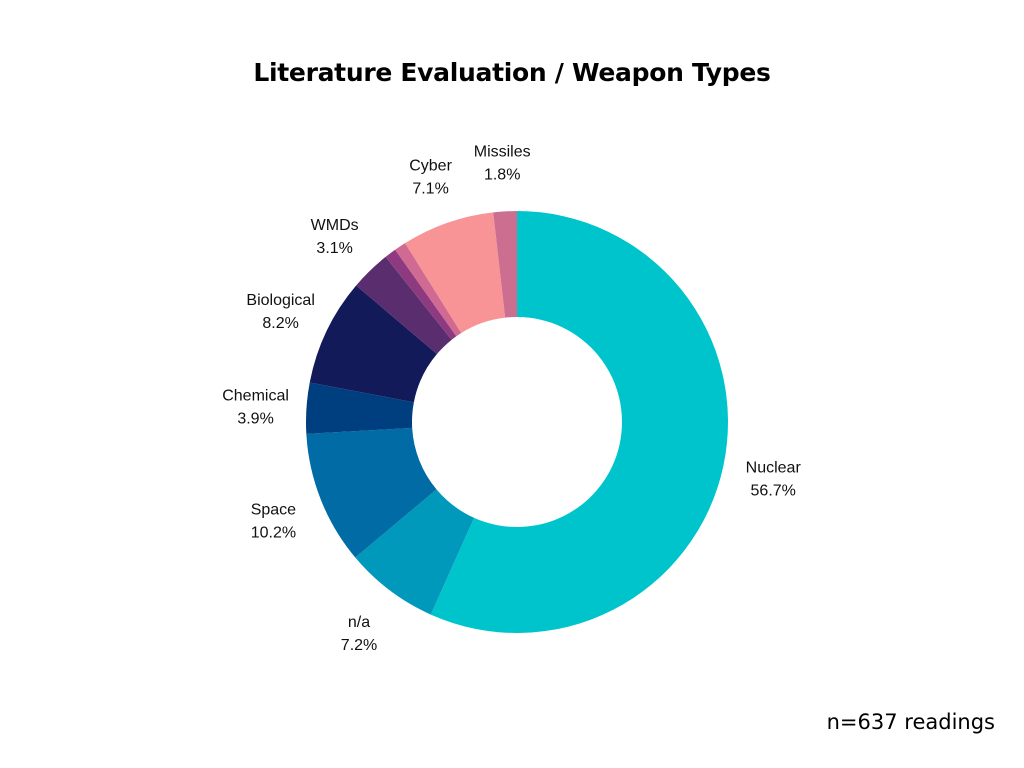  Describe the element at coordinates (512, 72) in the screenshot. I see `chart-title: Literature Evaluation / Weapon Types` at that location.